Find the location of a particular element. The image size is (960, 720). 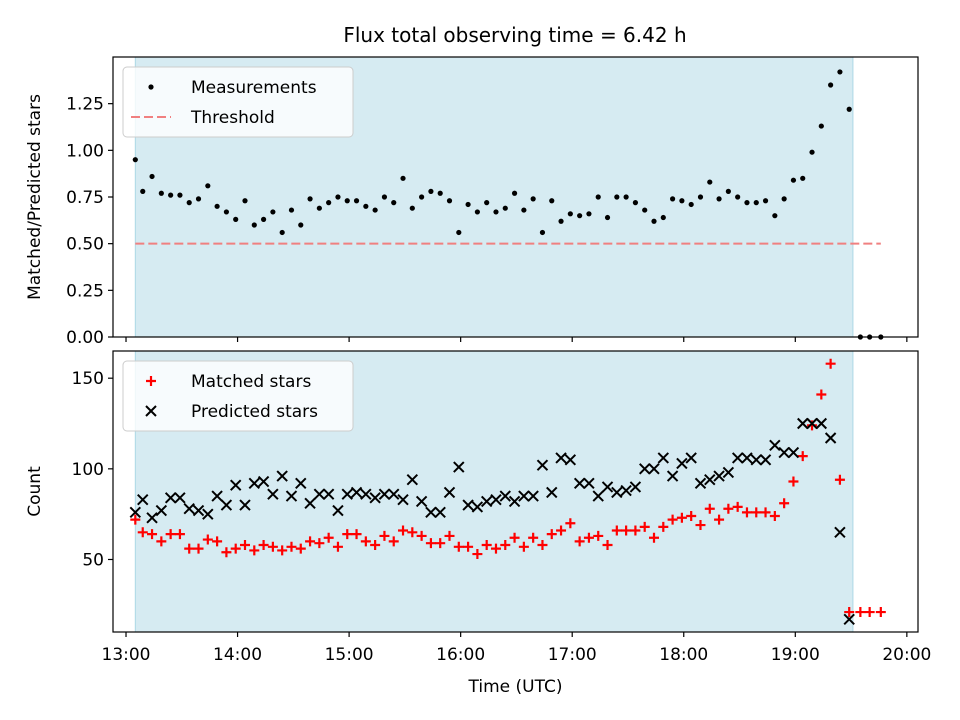

y-axis-label: Count is located at coordinates (35, 491).